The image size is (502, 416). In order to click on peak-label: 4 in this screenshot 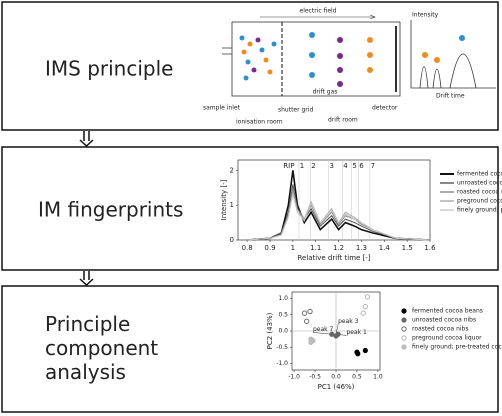, I will do `click(345, 166)`.